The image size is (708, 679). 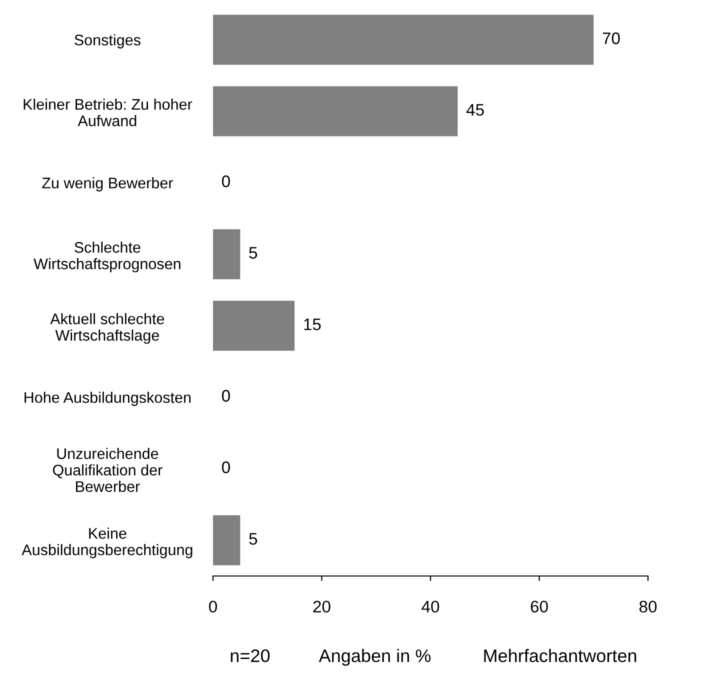 What do you see at coordinates (250, 655) in the screenshot?
I see `text: n=20` at bounding box center [250, 655].